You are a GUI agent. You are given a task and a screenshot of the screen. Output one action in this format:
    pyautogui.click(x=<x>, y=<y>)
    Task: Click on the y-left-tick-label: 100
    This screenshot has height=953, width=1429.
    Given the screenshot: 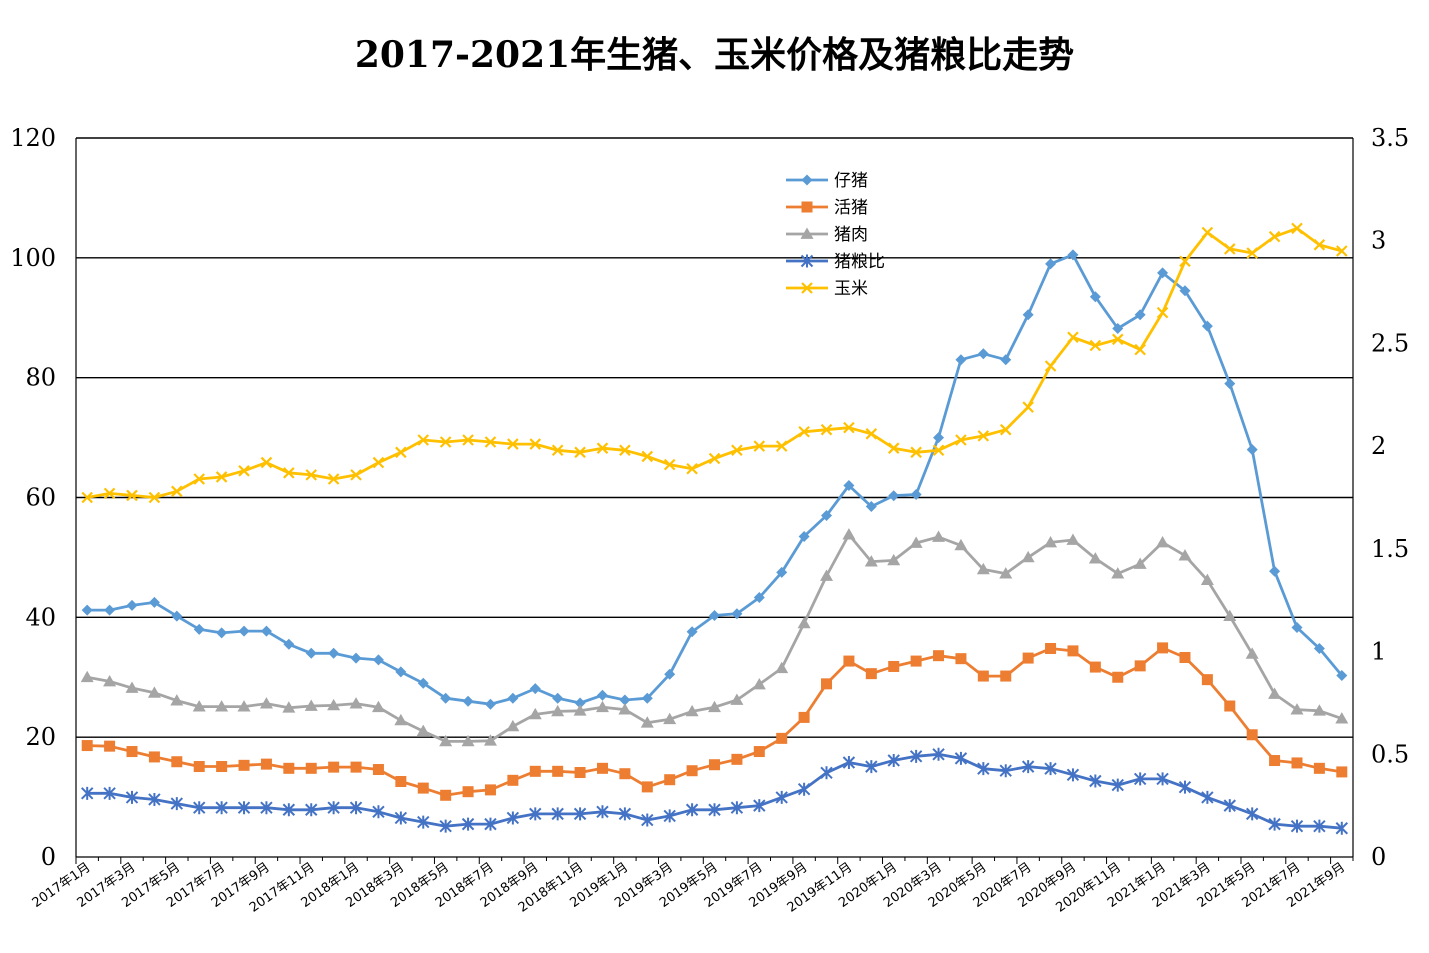 What is the action you would take?
    pyautogui.click(x=33, y=258)
    